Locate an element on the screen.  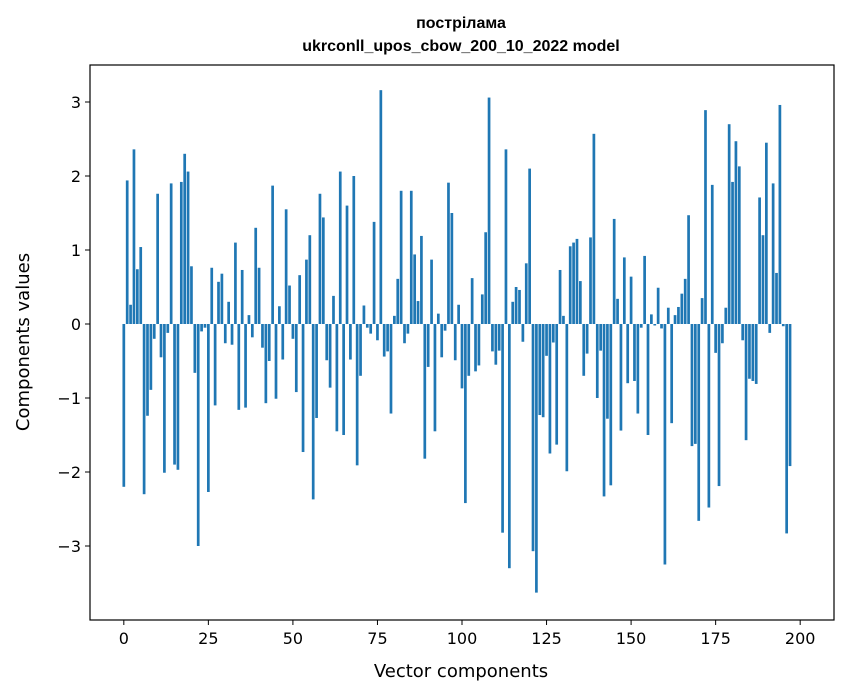
y-tick-label: 0 is located at coordinates (76, 324).